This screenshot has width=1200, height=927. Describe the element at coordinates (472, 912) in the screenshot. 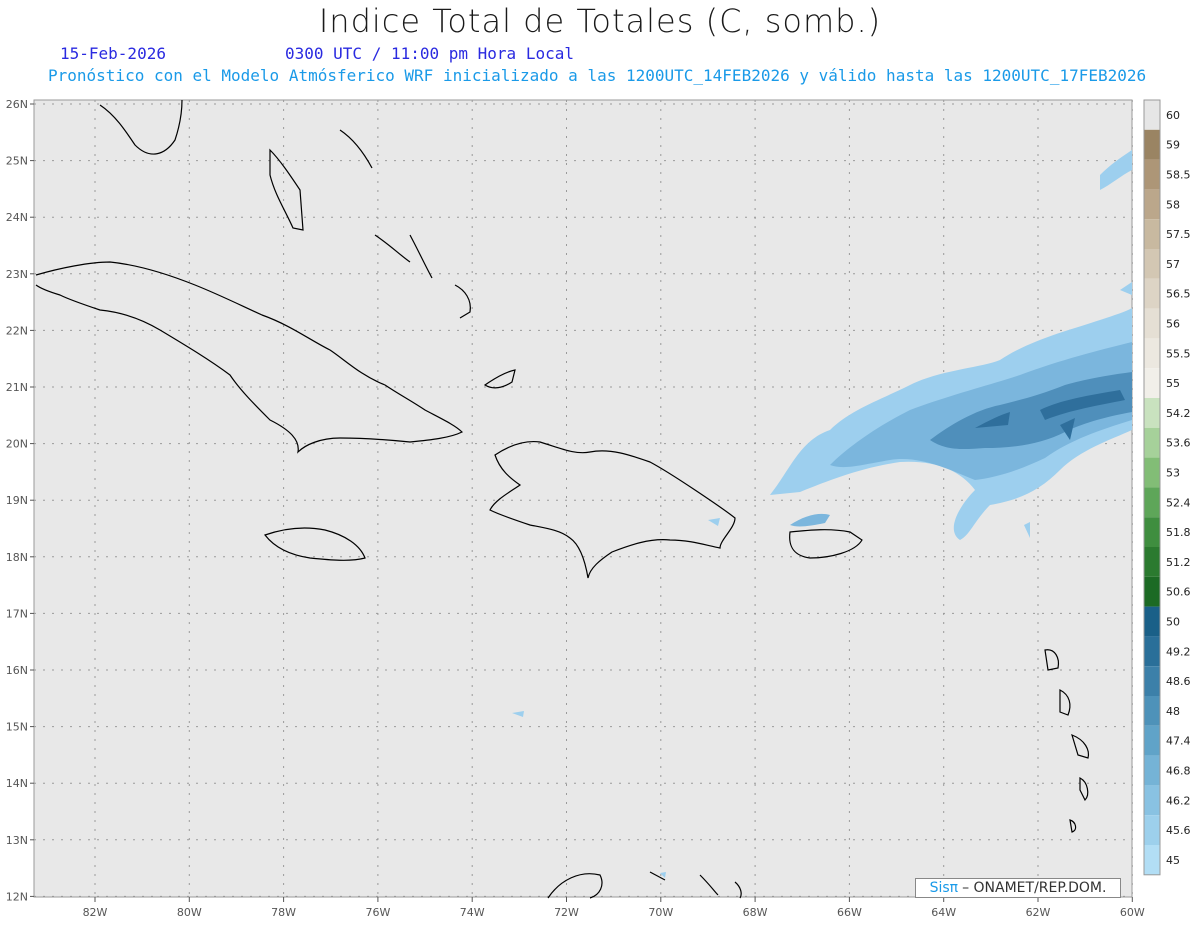

I see `lon-label: 74W` at that location.